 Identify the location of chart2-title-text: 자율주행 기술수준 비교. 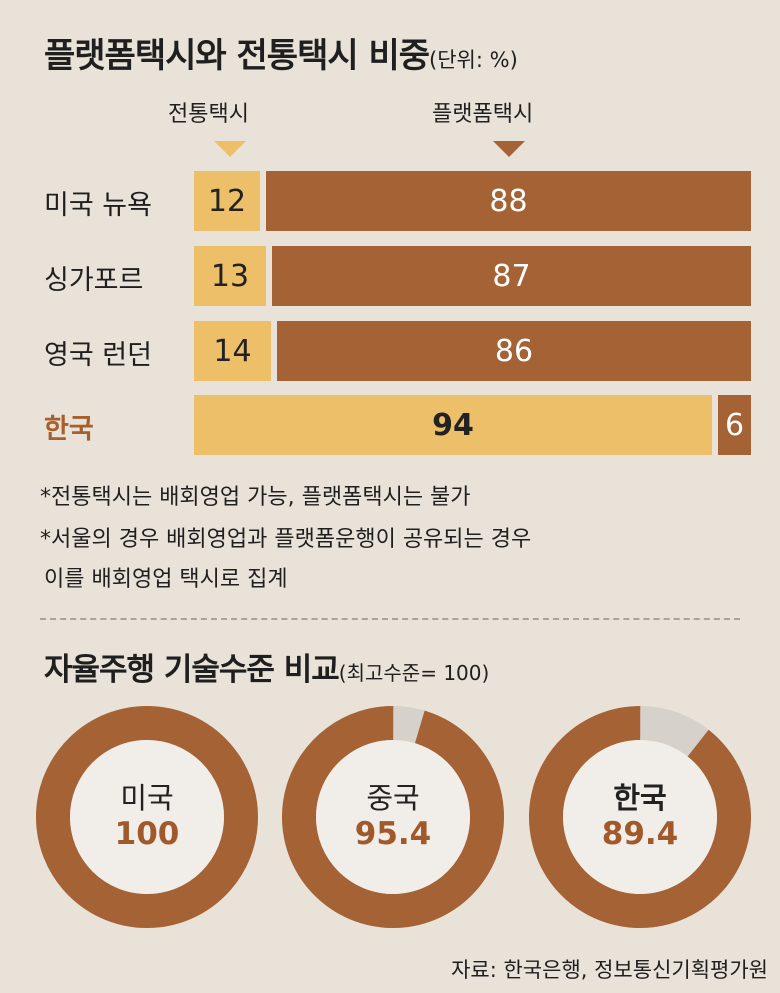
(192, 670).